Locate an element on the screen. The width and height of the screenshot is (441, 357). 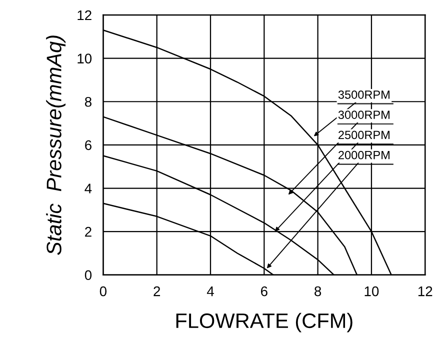
y-tick-label: 4 is located at coordinates (88, 189).